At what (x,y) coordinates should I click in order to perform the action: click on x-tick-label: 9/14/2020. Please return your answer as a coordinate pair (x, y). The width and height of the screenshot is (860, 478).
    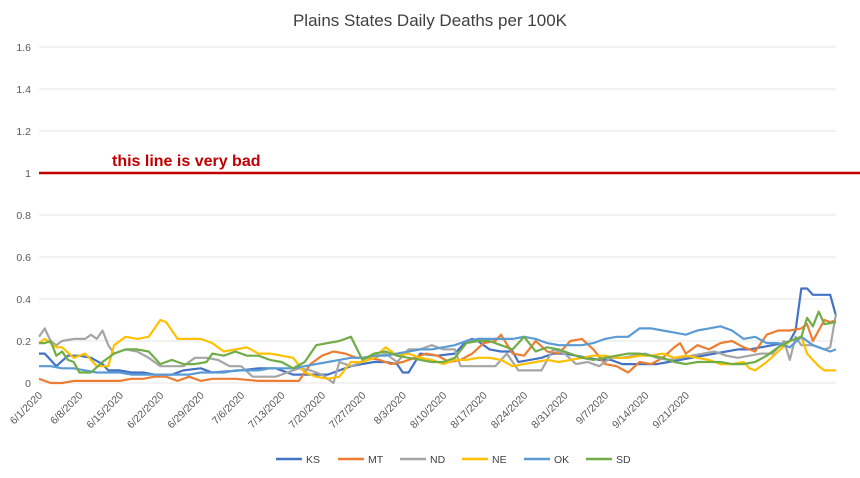
    Looking at the image, I should click on (631, 411).